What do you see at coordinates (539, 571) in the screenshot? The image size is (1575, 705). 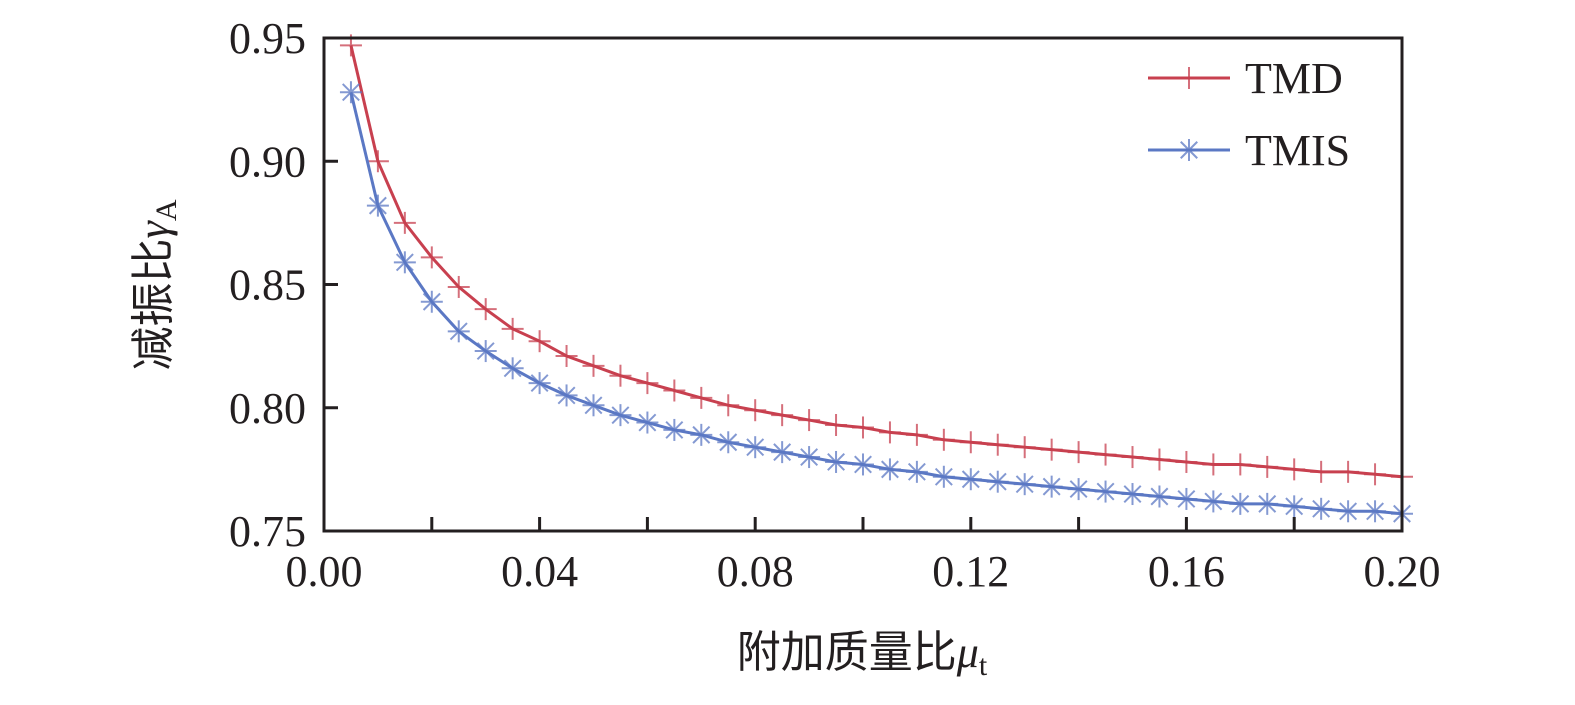 I see `x-tick-label: 0.04` at bounding box center [539, 571].